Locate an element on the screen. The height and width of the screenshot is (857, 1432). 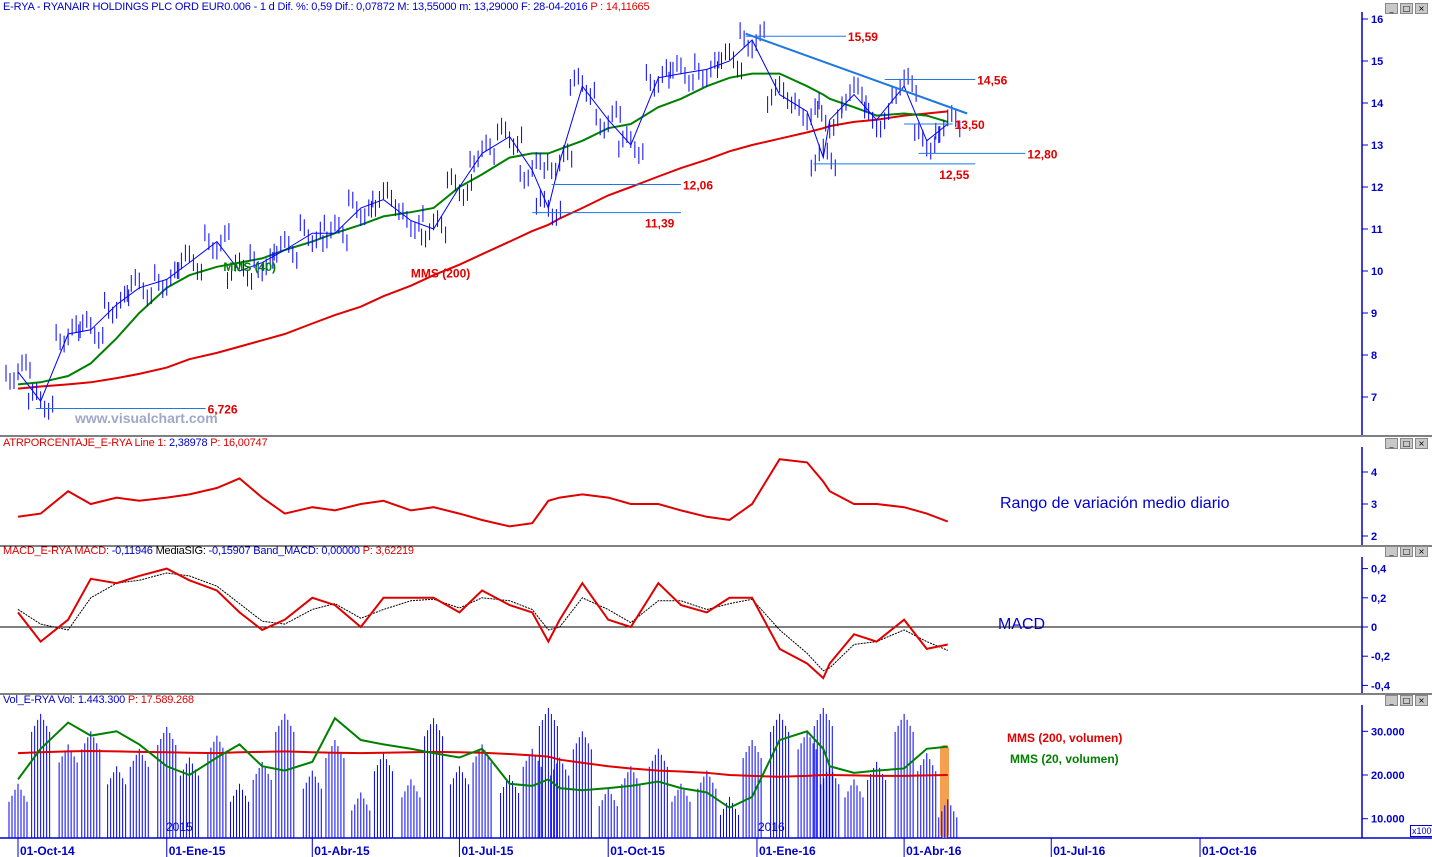
volume-mms200-line is located at coordinates (482, 763).